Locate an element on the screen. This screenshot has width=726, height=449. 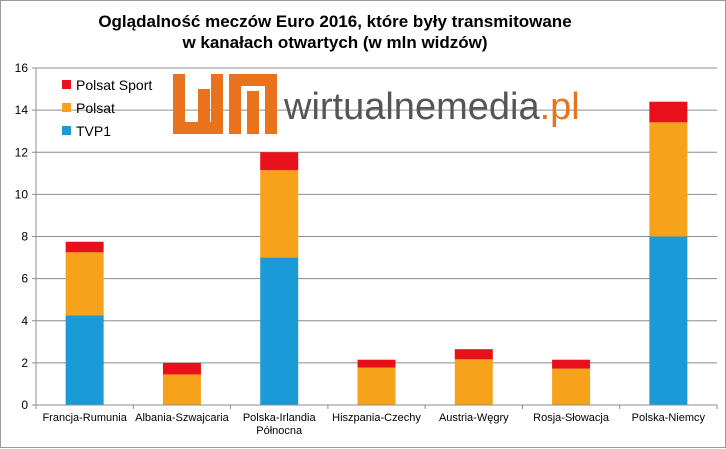
x-category-label: Rosja-Słowacja is located at coordinates (571, 418).